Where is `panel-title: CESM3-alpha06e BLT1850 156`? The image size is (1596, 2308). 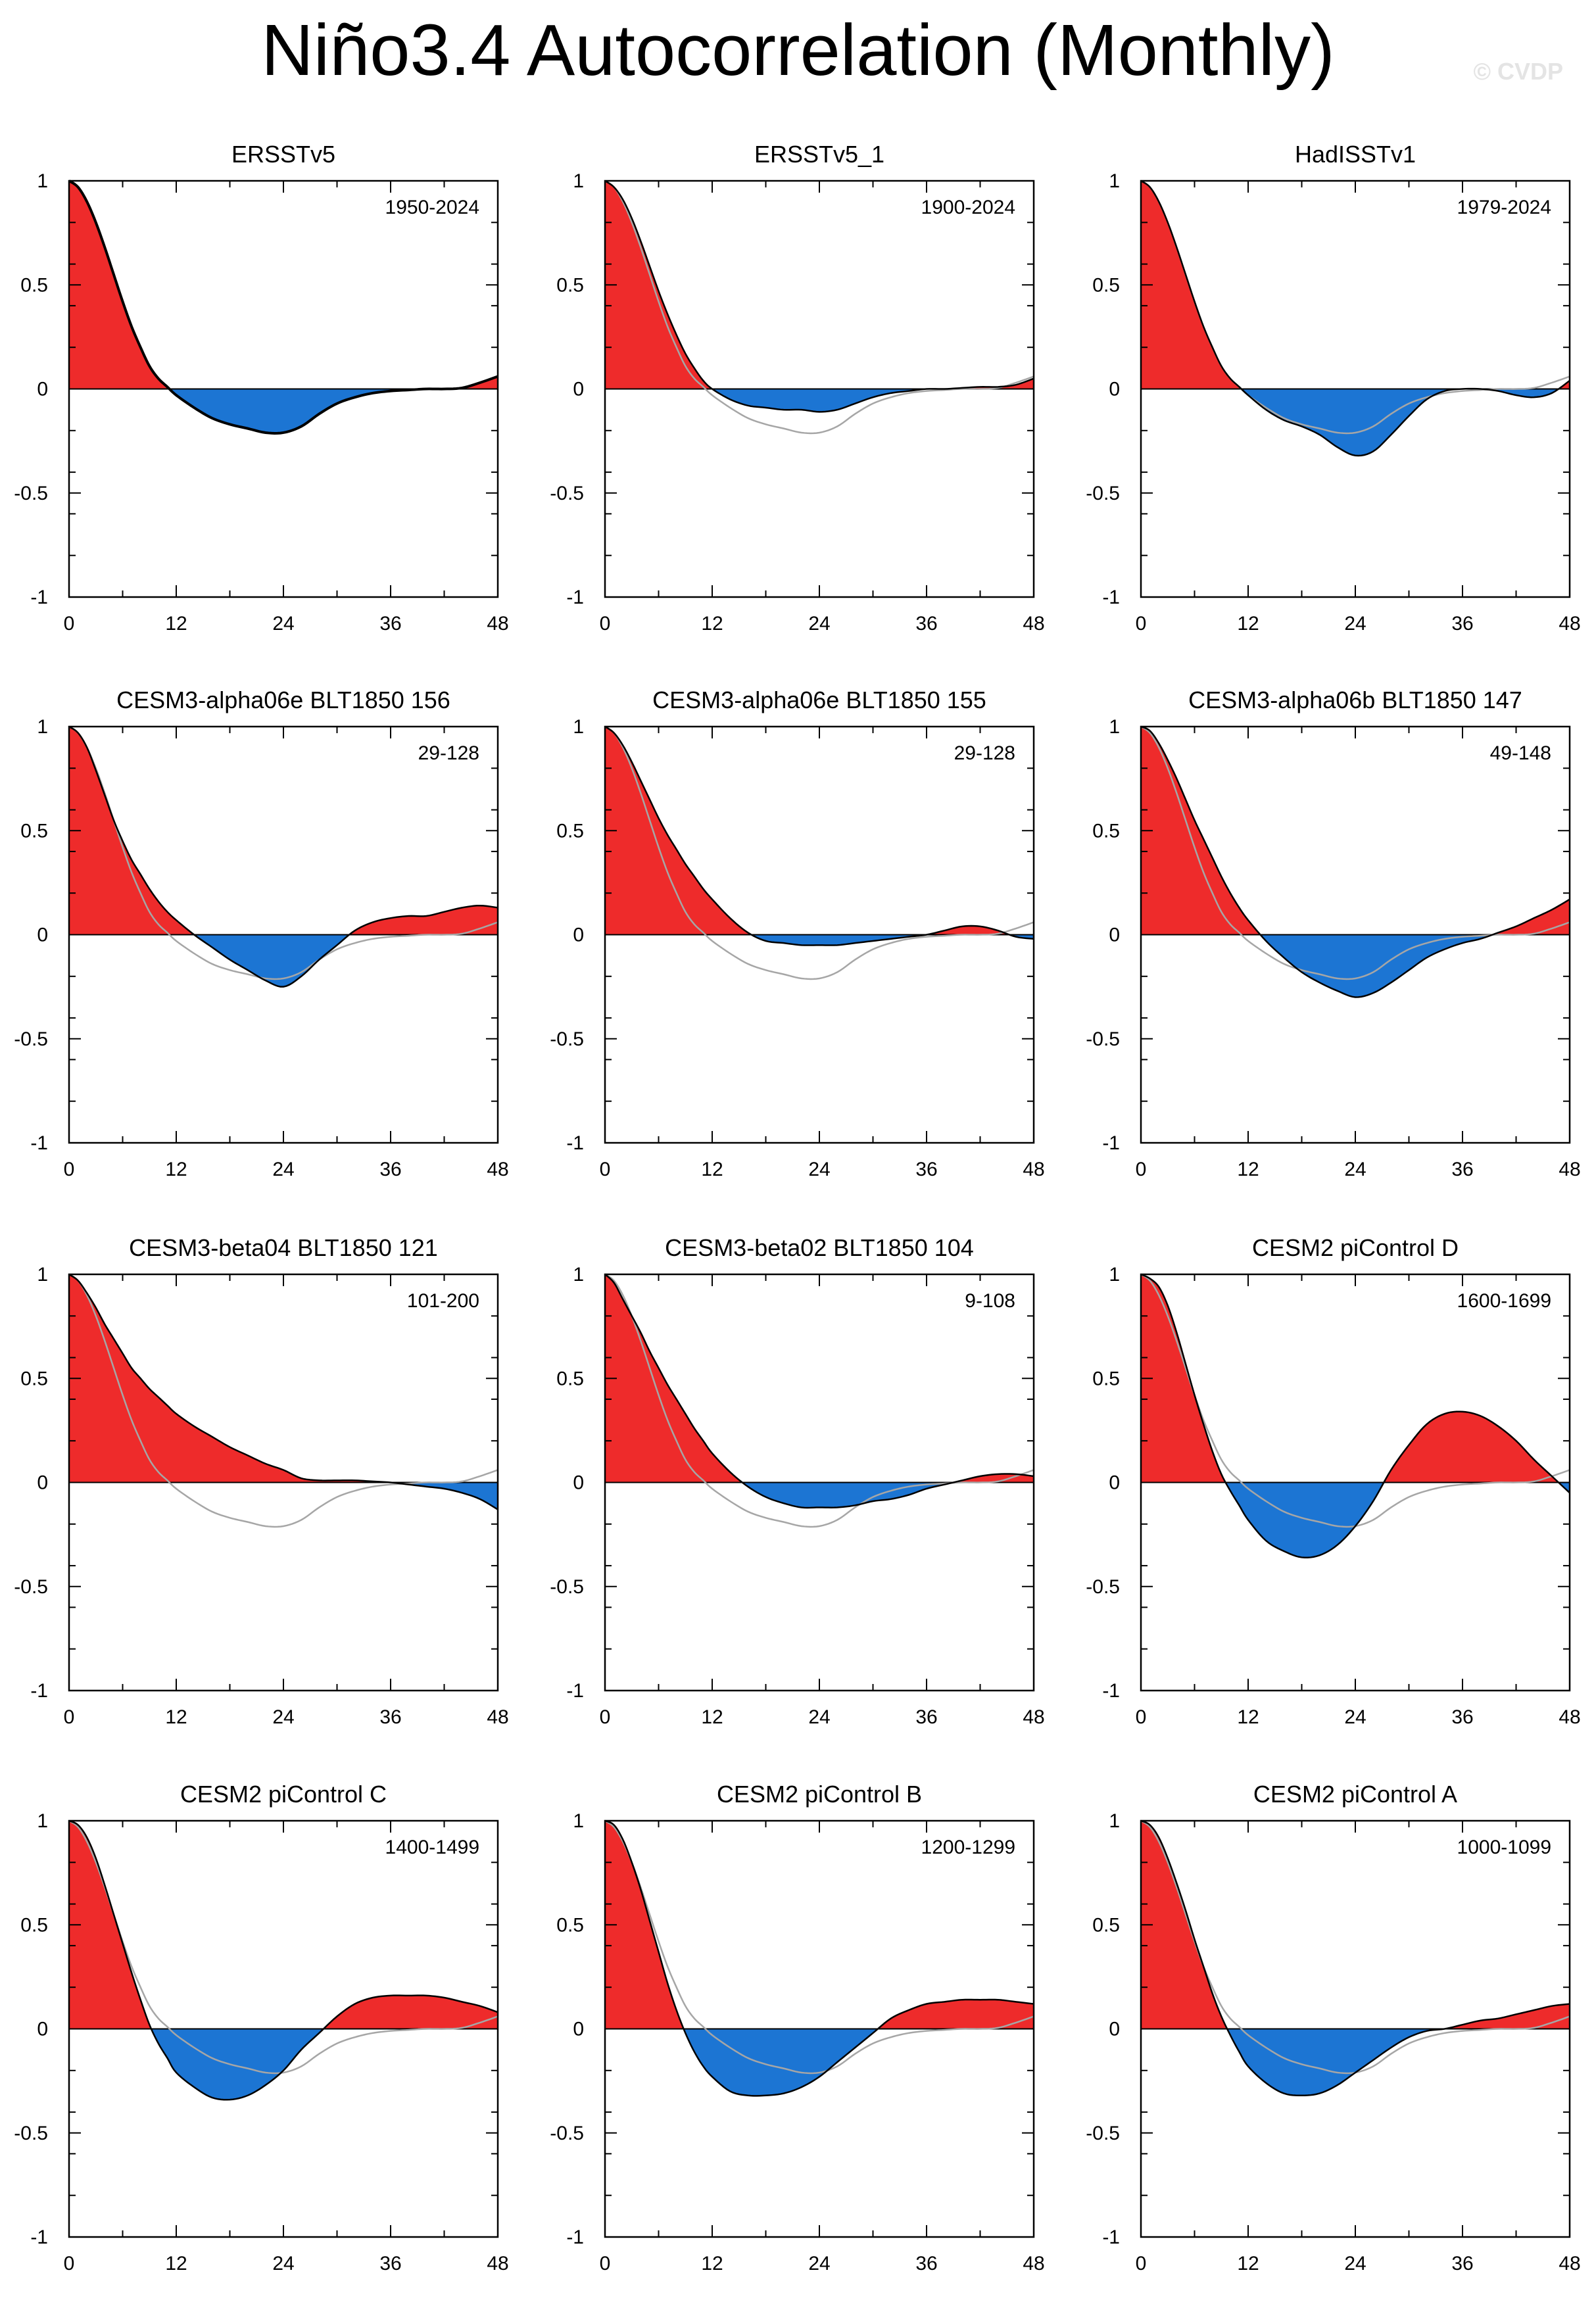
panel-title: CESM3-alpha06e BLT1850 156 is located at coordinates (283, 699).